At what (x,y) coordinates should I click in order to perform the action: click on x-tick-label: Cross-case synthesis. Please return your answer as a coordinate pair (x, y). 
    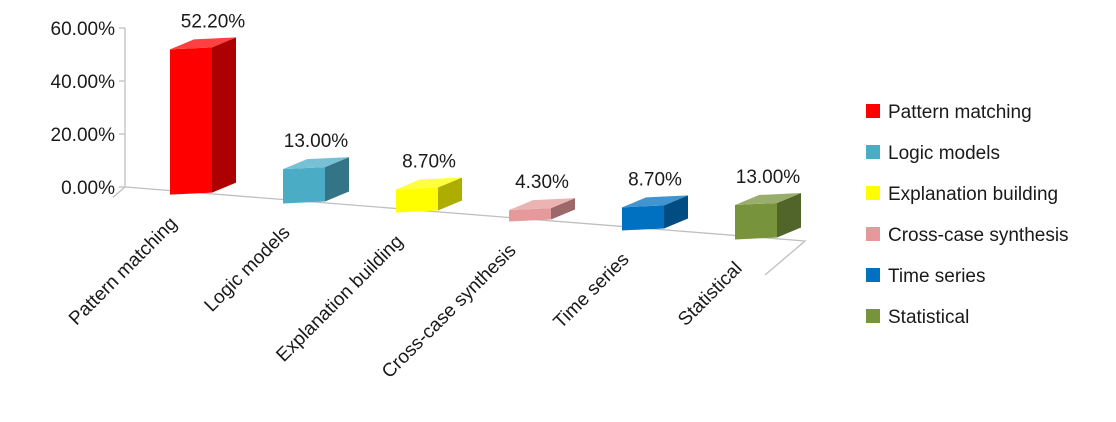
    Looking at the image, I should click on (449, 311).